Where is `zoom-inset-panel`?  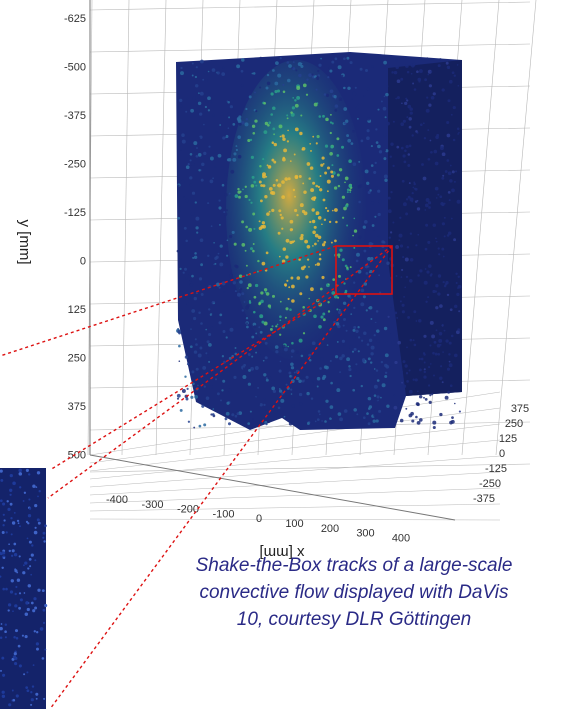 zoom-inset-panel is located at coordinates (24, 588).